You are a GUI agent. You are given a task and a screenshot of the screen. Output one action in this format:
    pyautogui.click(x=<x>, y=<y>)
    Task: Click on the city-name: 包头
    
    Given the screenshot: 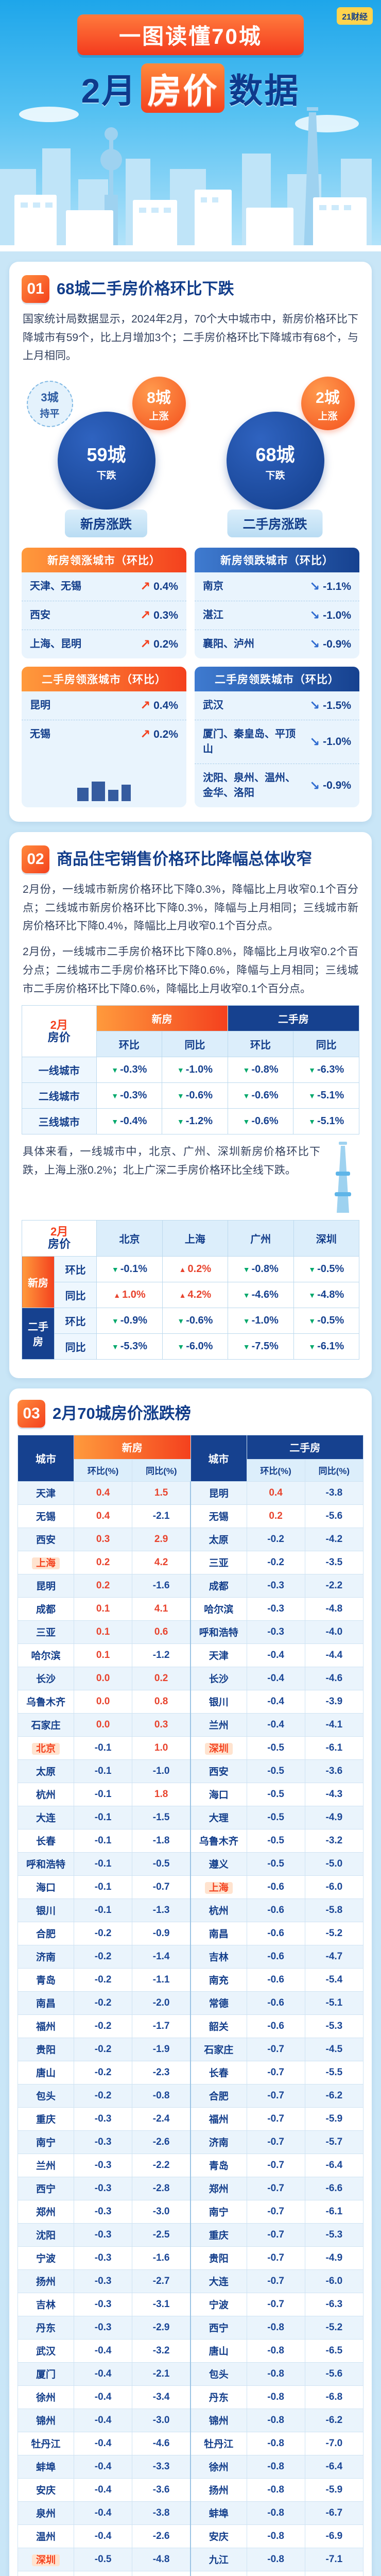 What is the action you would take?
    pyautogui.click(x=46, y=2097)
    